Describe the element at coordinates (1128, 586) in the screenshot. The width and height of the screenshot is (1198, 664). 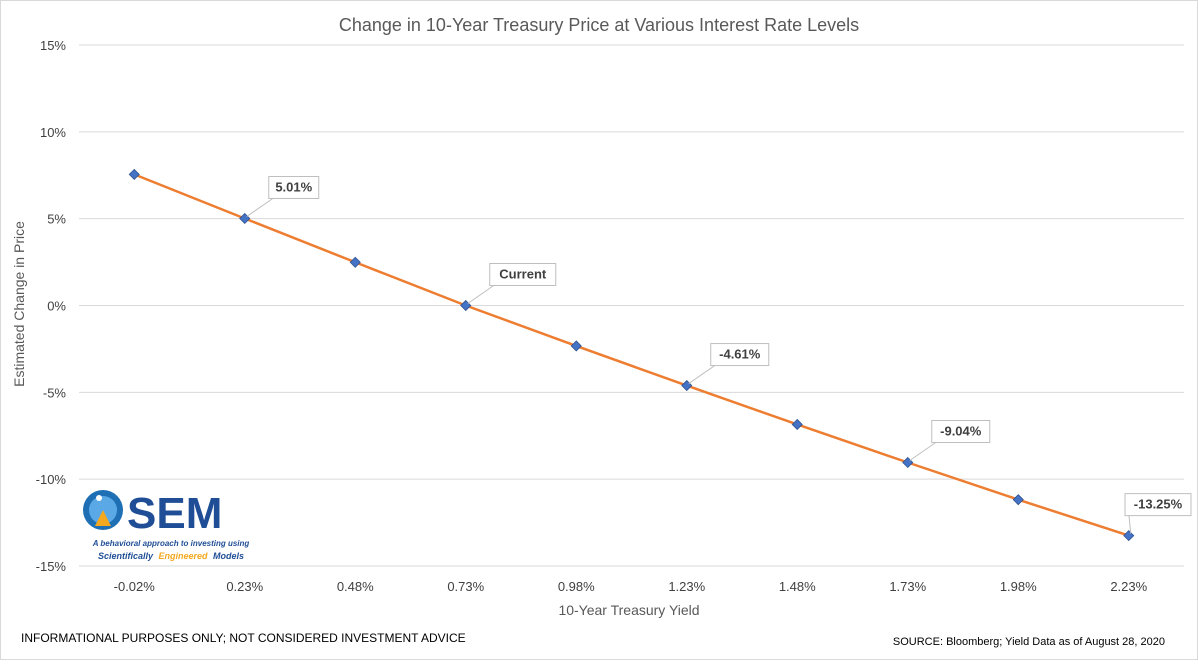
I see `x-tick-label: 2.23%` at that location.